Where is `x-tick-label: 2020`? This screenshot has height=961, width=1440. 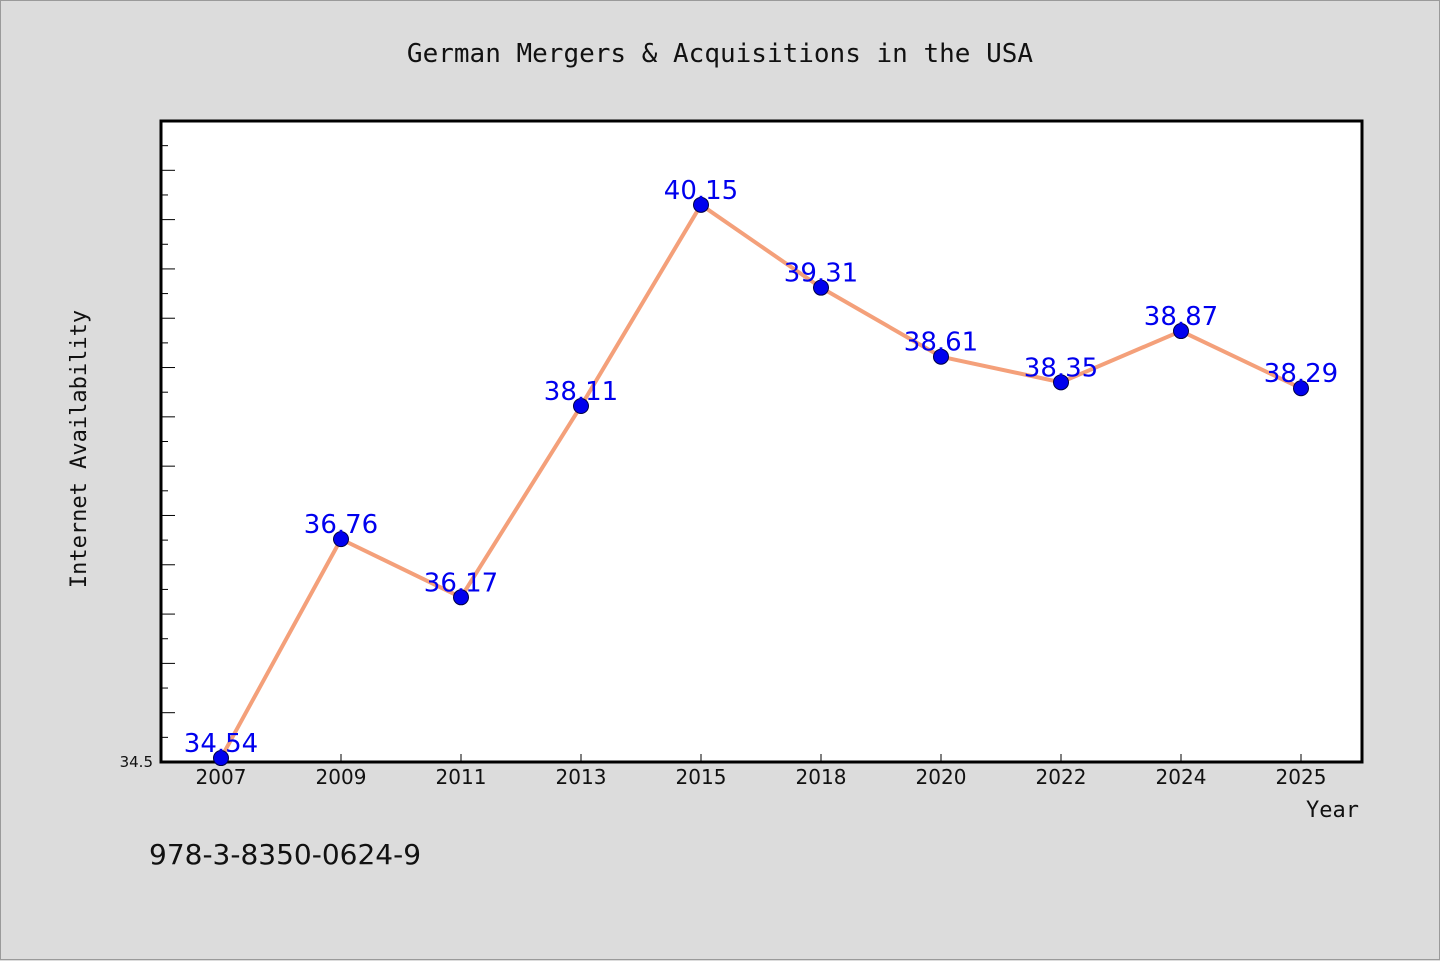
x-tick-label: 2020 is located at coordinates (941, 777).